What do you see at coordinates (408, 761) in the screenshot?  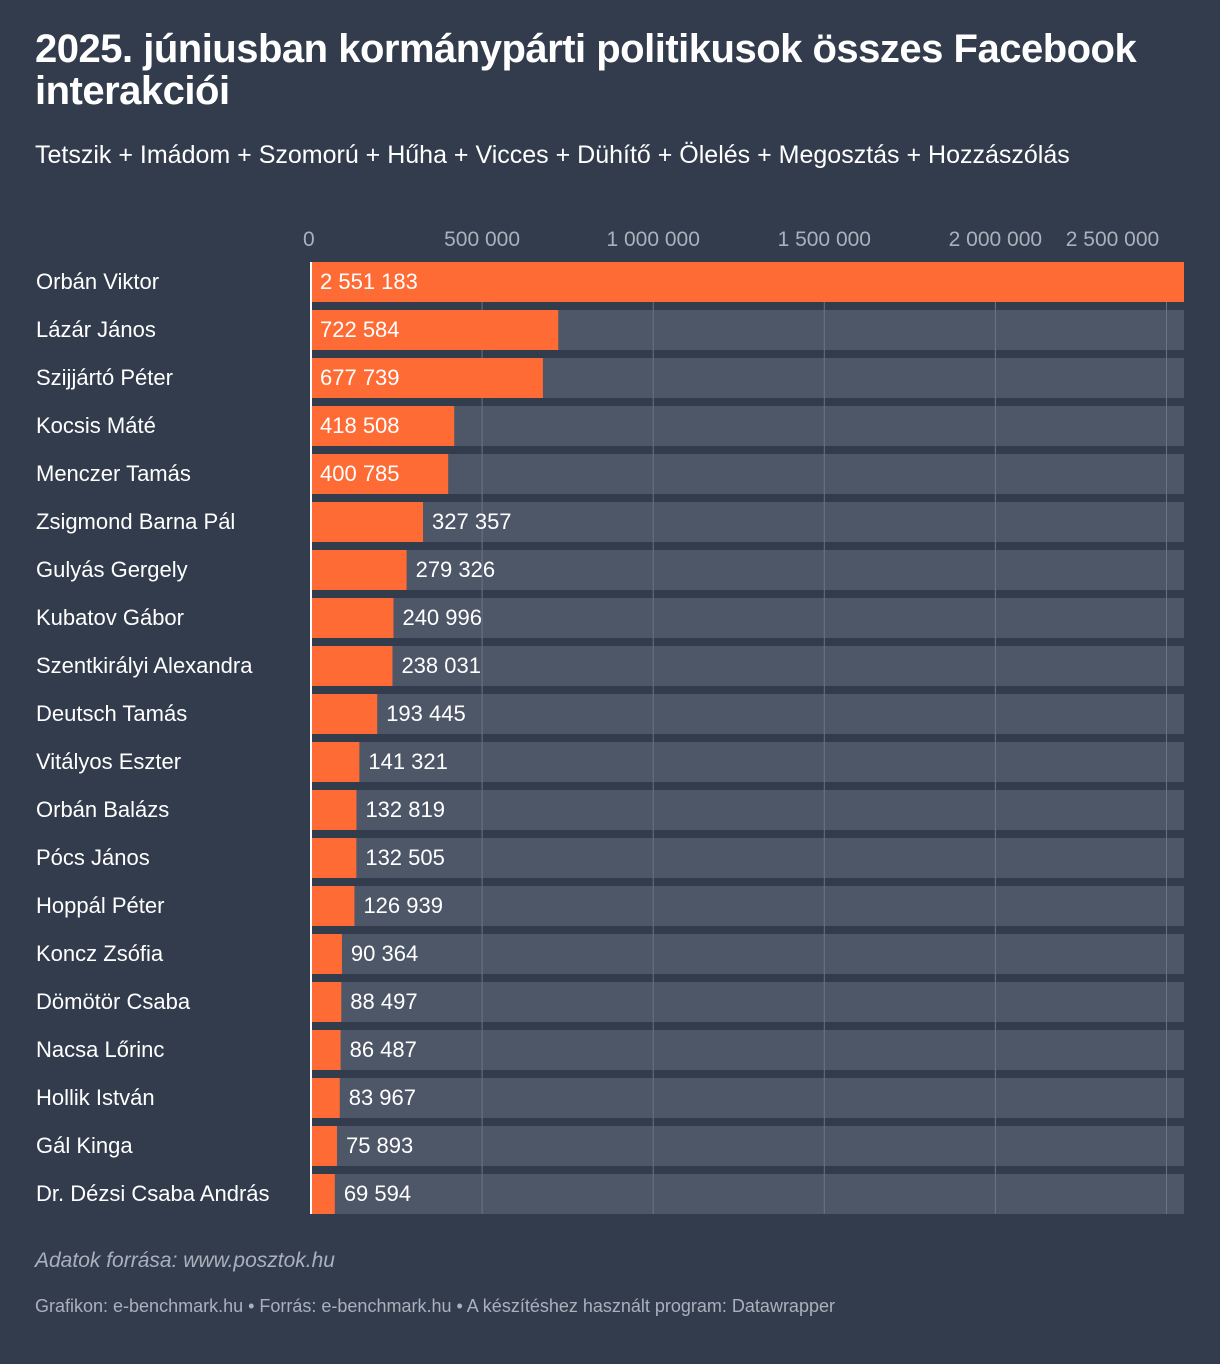 I see `value-label: 141 321` at bounding box center [408, 761].